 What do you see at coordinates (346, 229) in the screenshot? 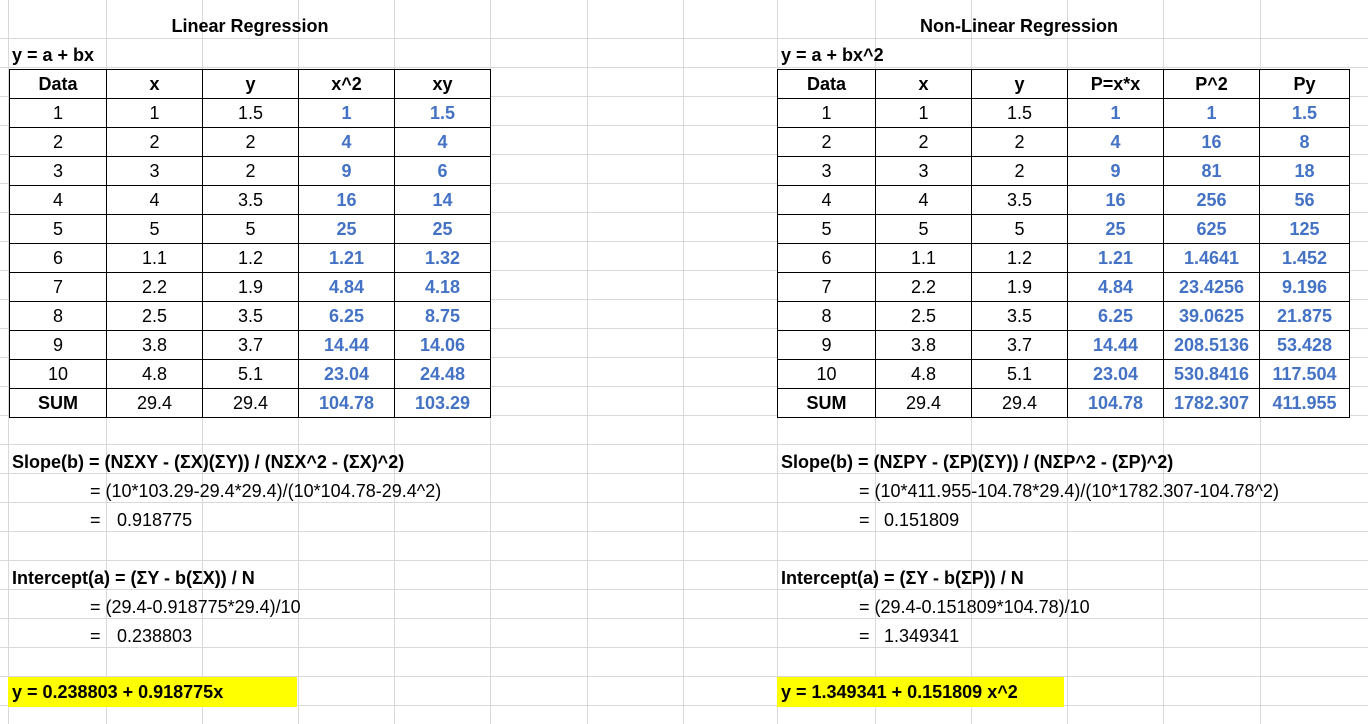
I see `table-cell: 25` at bounding box center [346, 229].